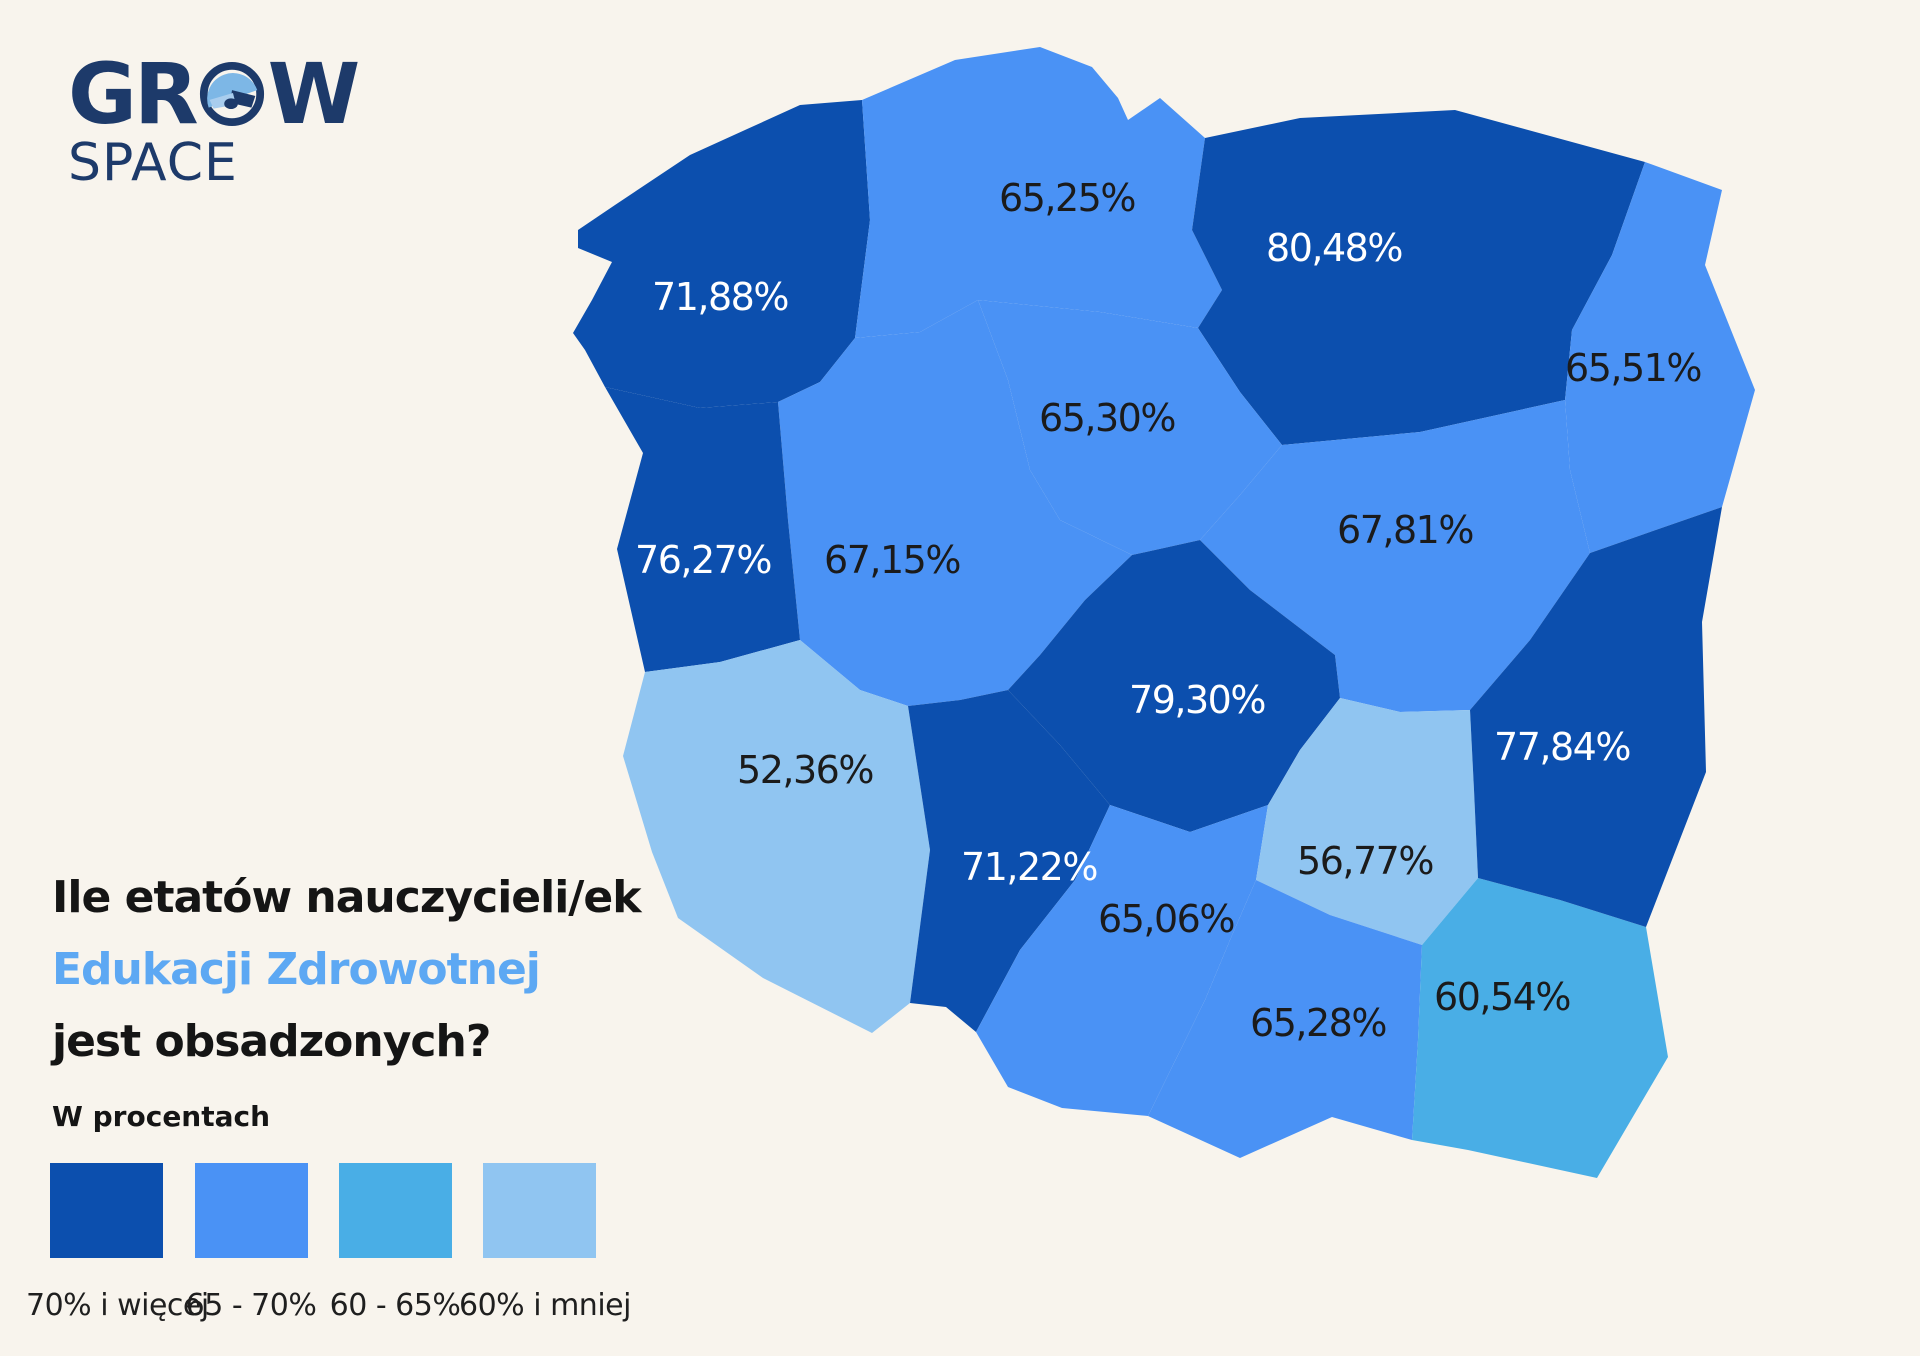 The width and height of the screenshot is (1920, 1356). Describe the element at coordinates (892, 560) in the screenshot. I see `region-label-wielkopolskie: 67,15%` at that location.